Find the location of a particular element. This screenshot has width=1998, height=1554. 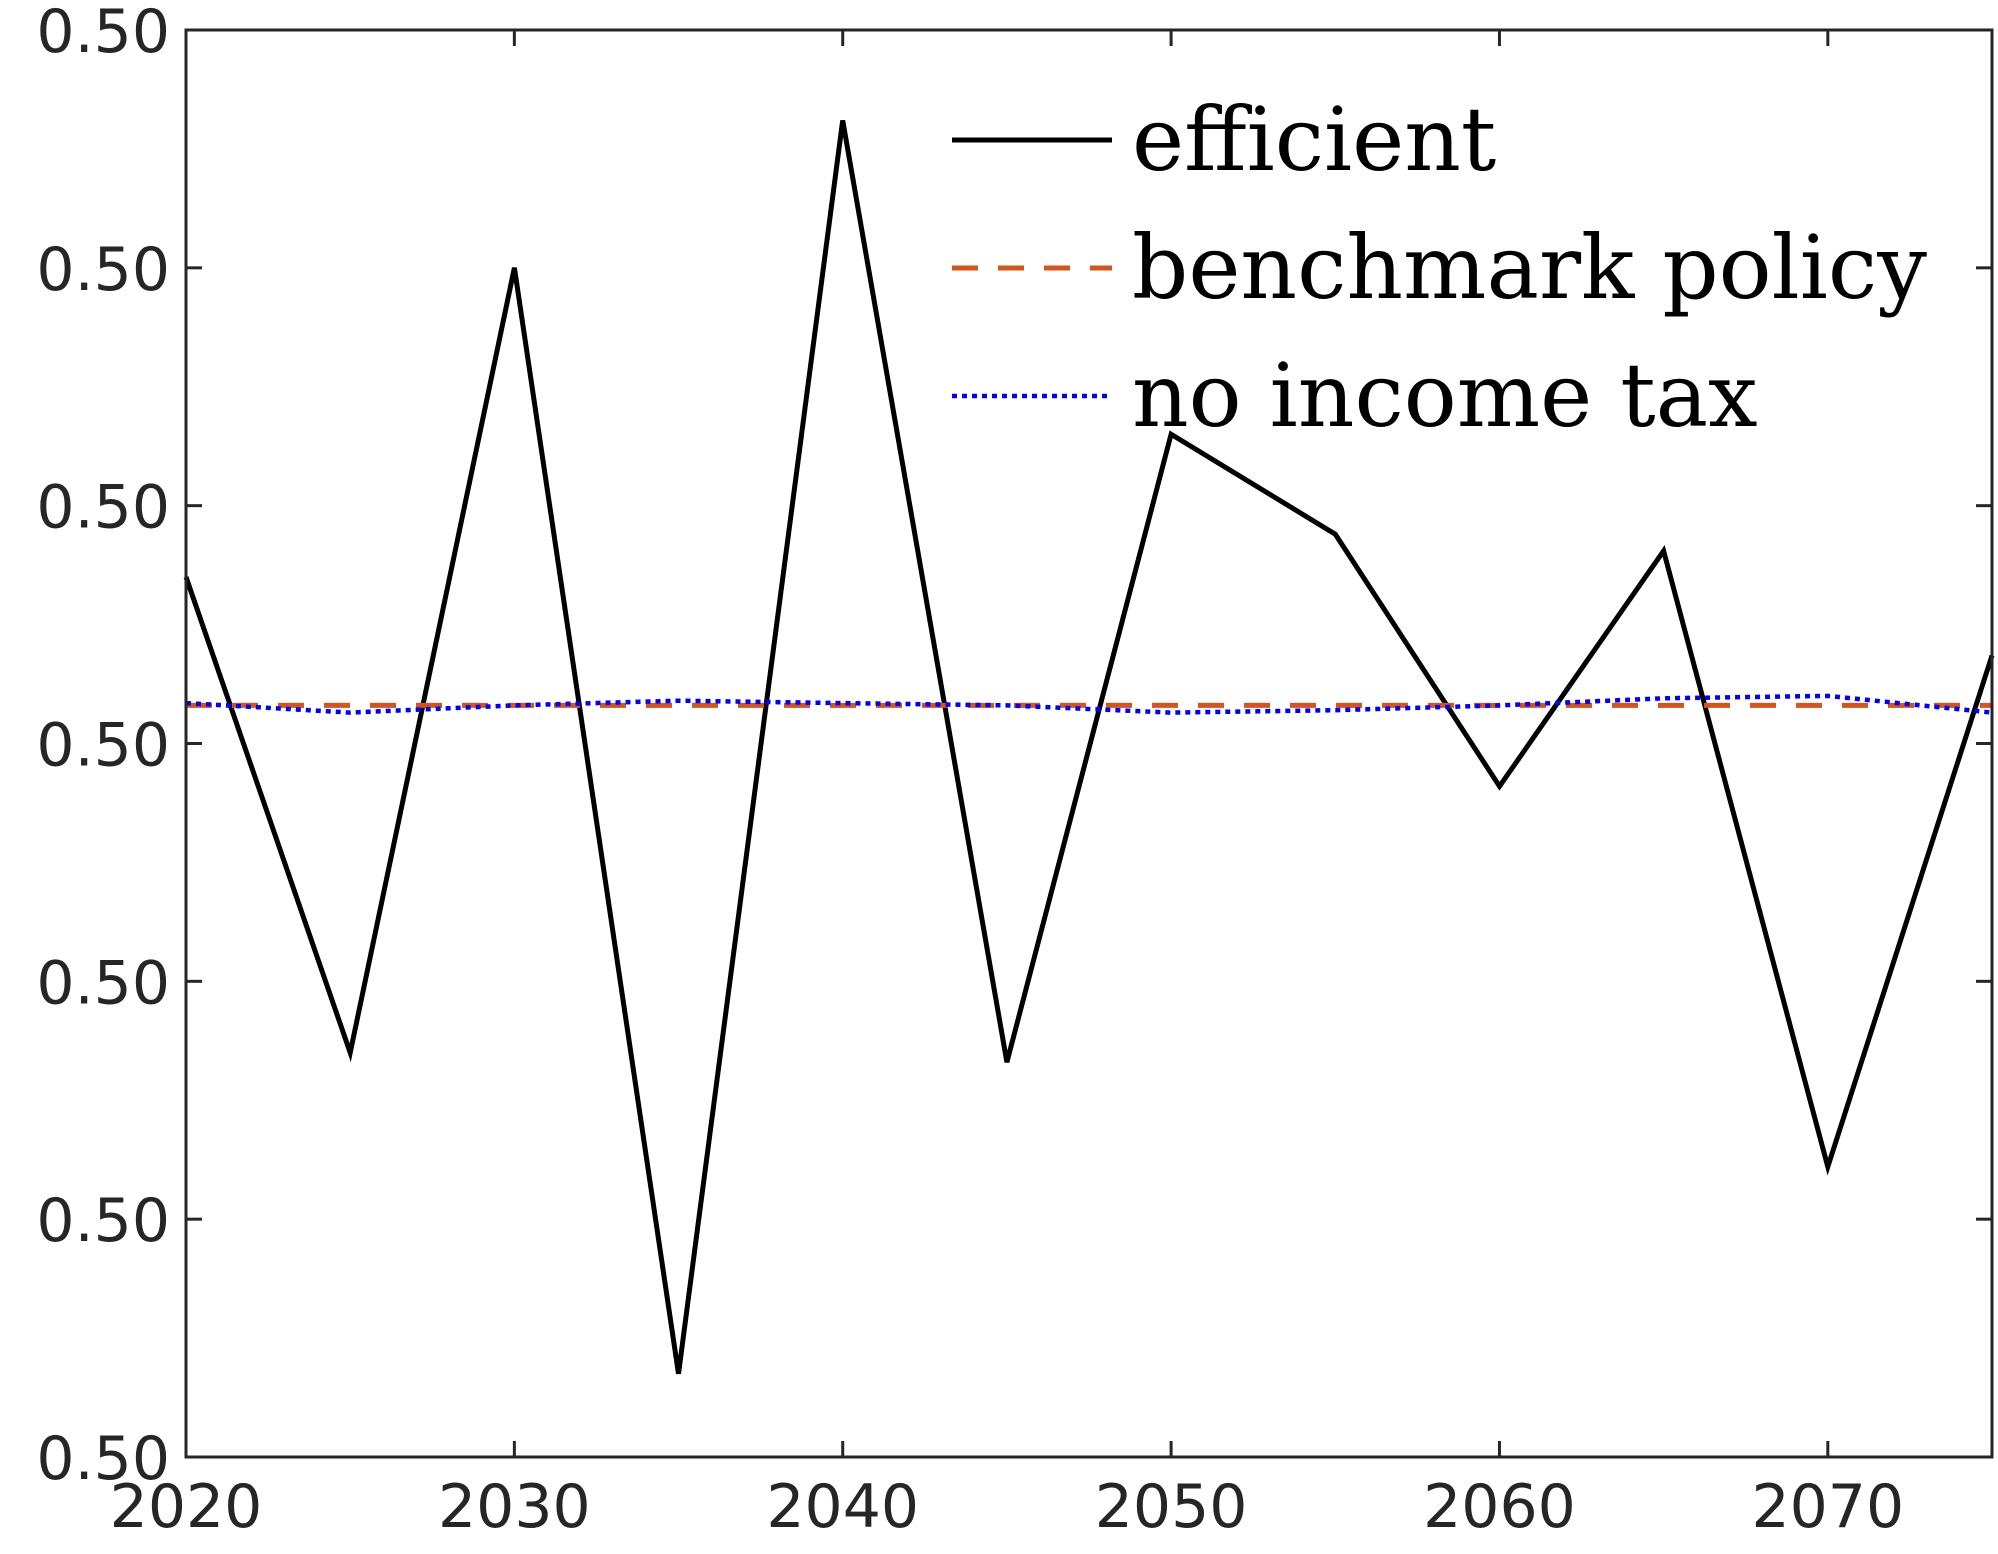

x-tick-label: 2070 is located at coordinates (1827, 1507).